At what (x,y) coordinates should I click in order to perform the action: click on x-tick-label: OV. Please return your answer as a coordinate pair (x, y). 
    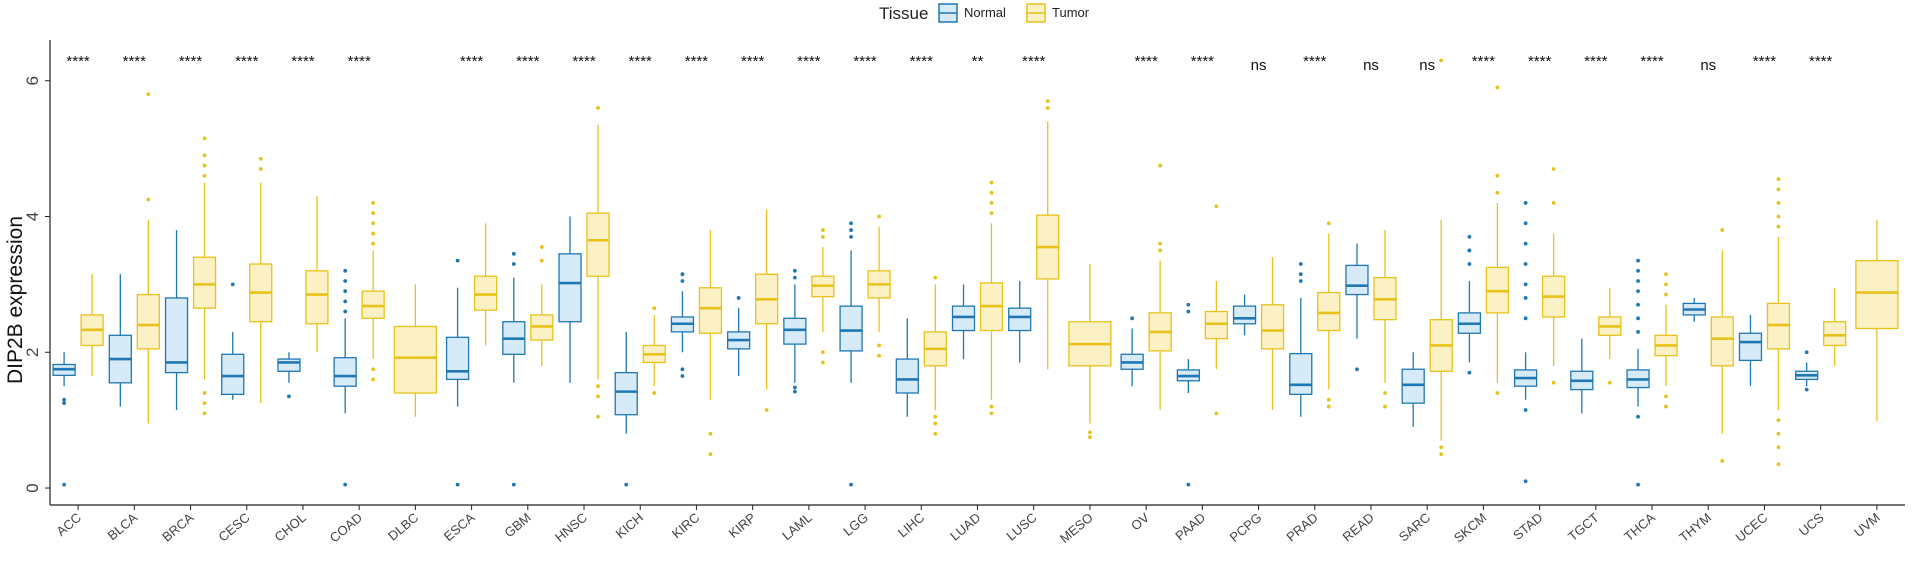
    Looking at the image, I should click on (1140, 522).